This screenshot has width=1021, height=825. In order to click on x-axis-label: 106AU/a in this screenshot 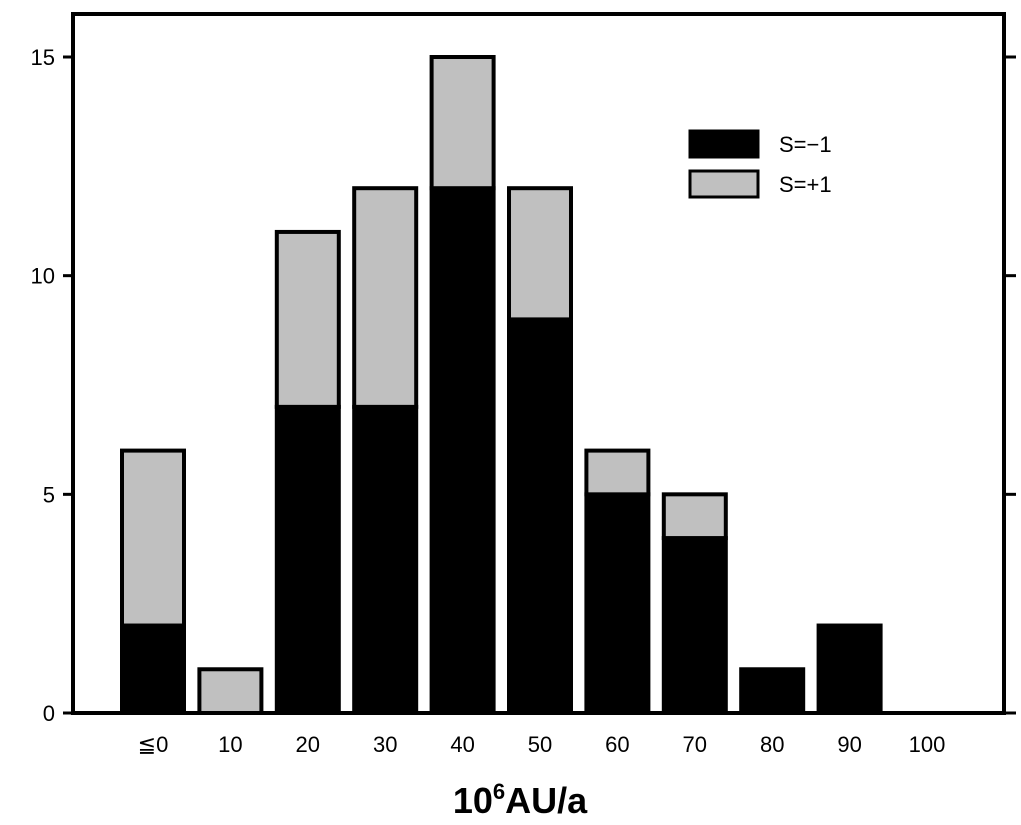, I will do `click(520, 800)`.